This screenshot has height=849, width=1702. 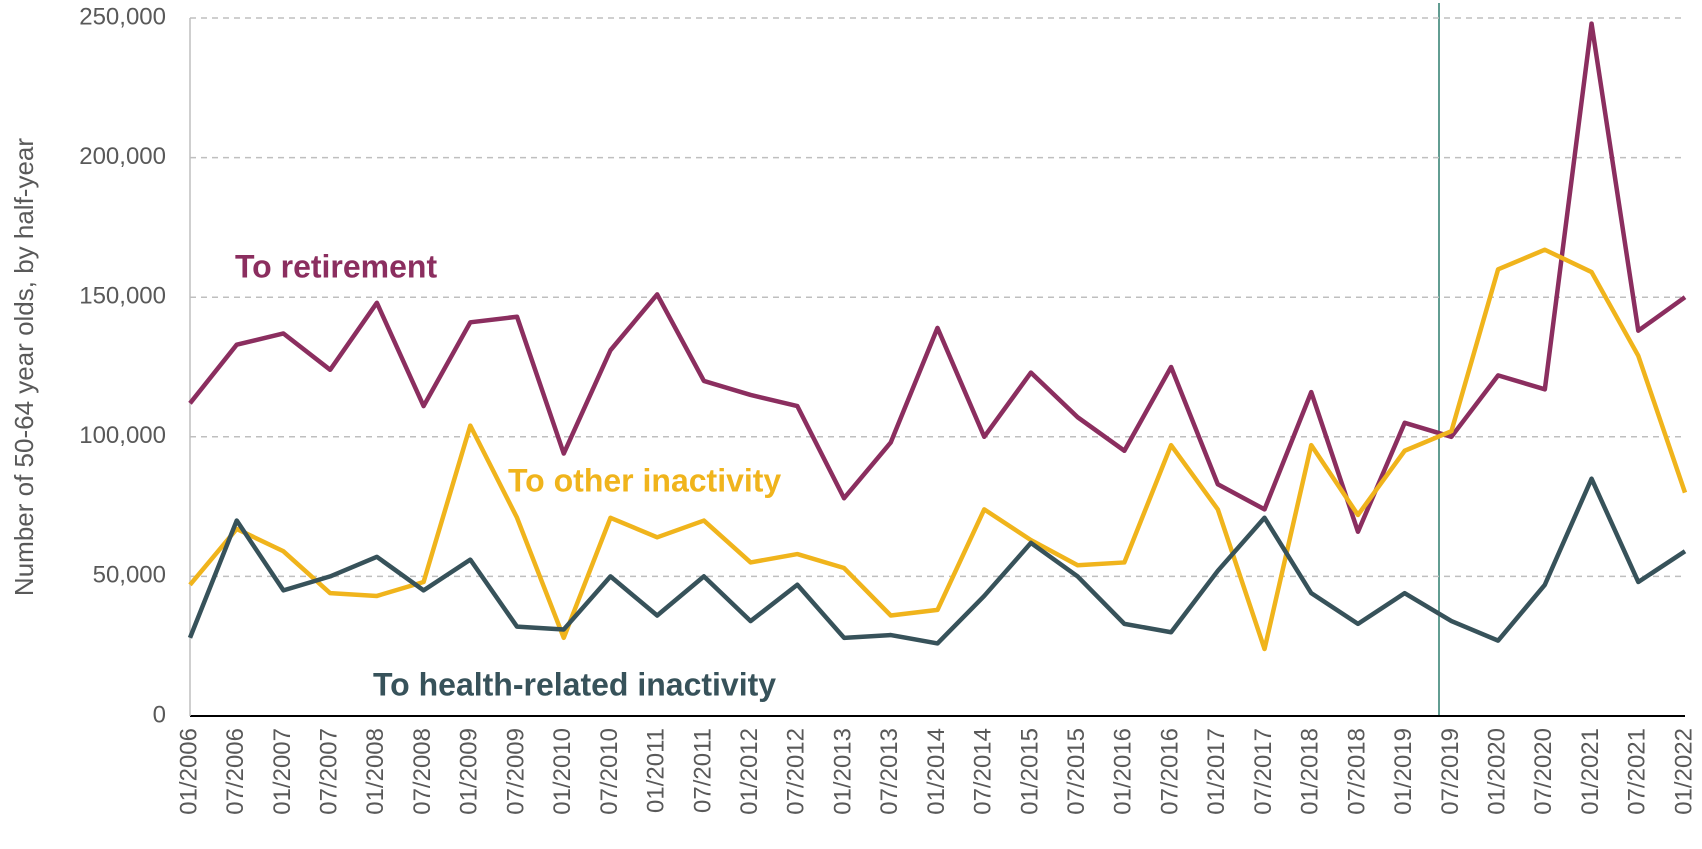 What do you see at coordinates (469, 771) in the screenshot?
I see `x-tick-label: 01/2009` at bounding box center [469, 771].